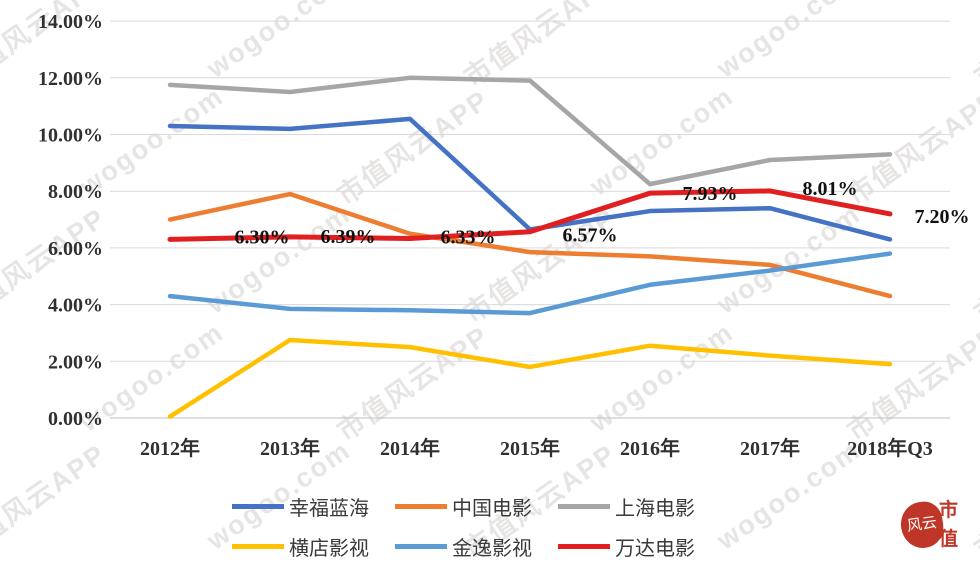  Describe the element at coordinates (476, 526) in the screenshot. I see `chart-legend: 幸福蓝海 中国电影 上海电影横店影视 金逸影视 万达电影` at that location.